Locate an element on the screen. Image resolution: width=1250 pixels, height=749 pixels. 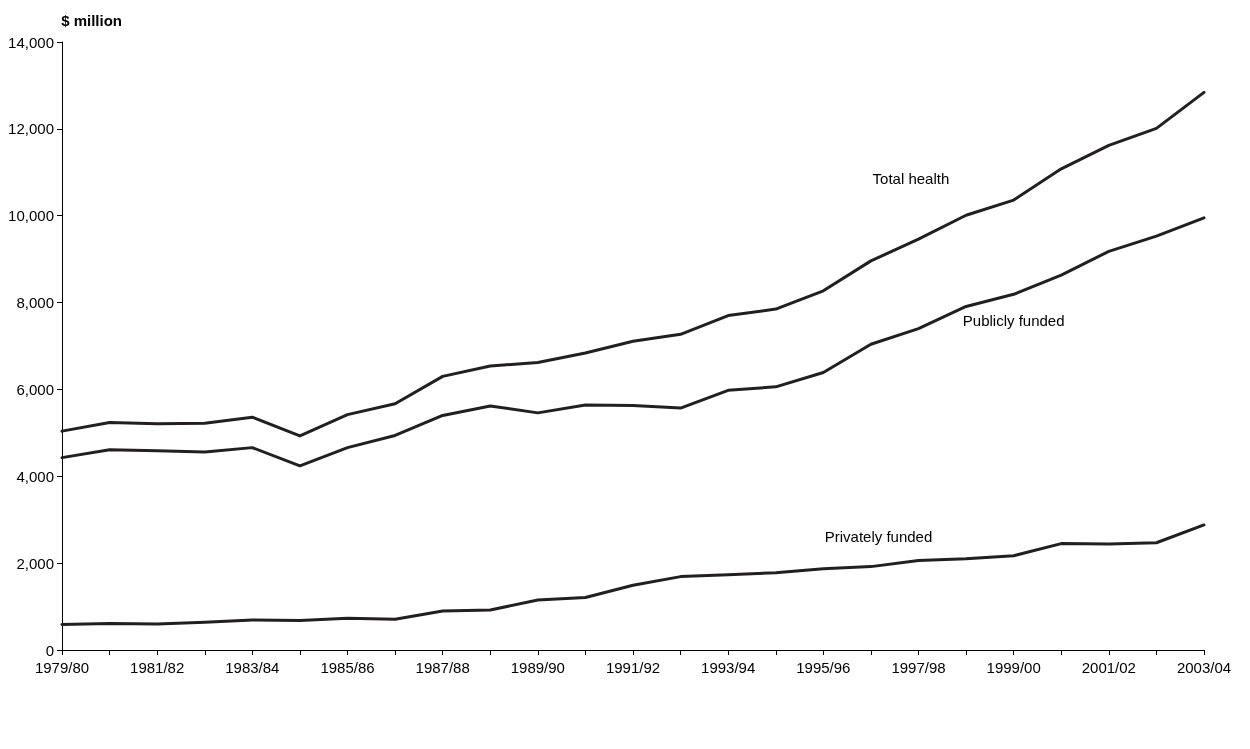
x-tick-label: 1979/80 is located at coordinates (62, 667).